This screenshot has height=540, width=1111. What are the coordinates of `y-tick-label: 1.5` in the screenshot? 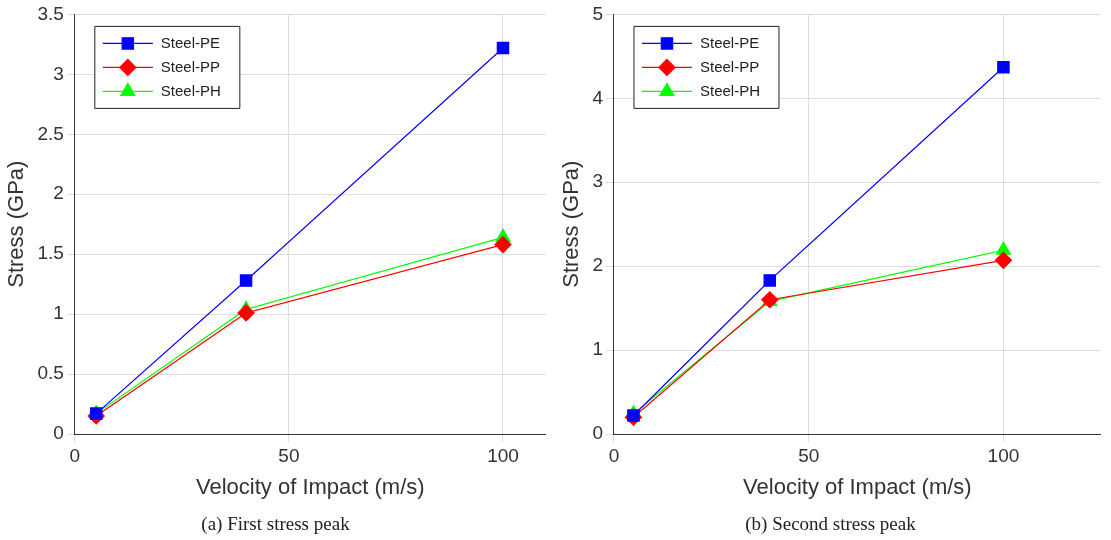 It's located at (50, 253).